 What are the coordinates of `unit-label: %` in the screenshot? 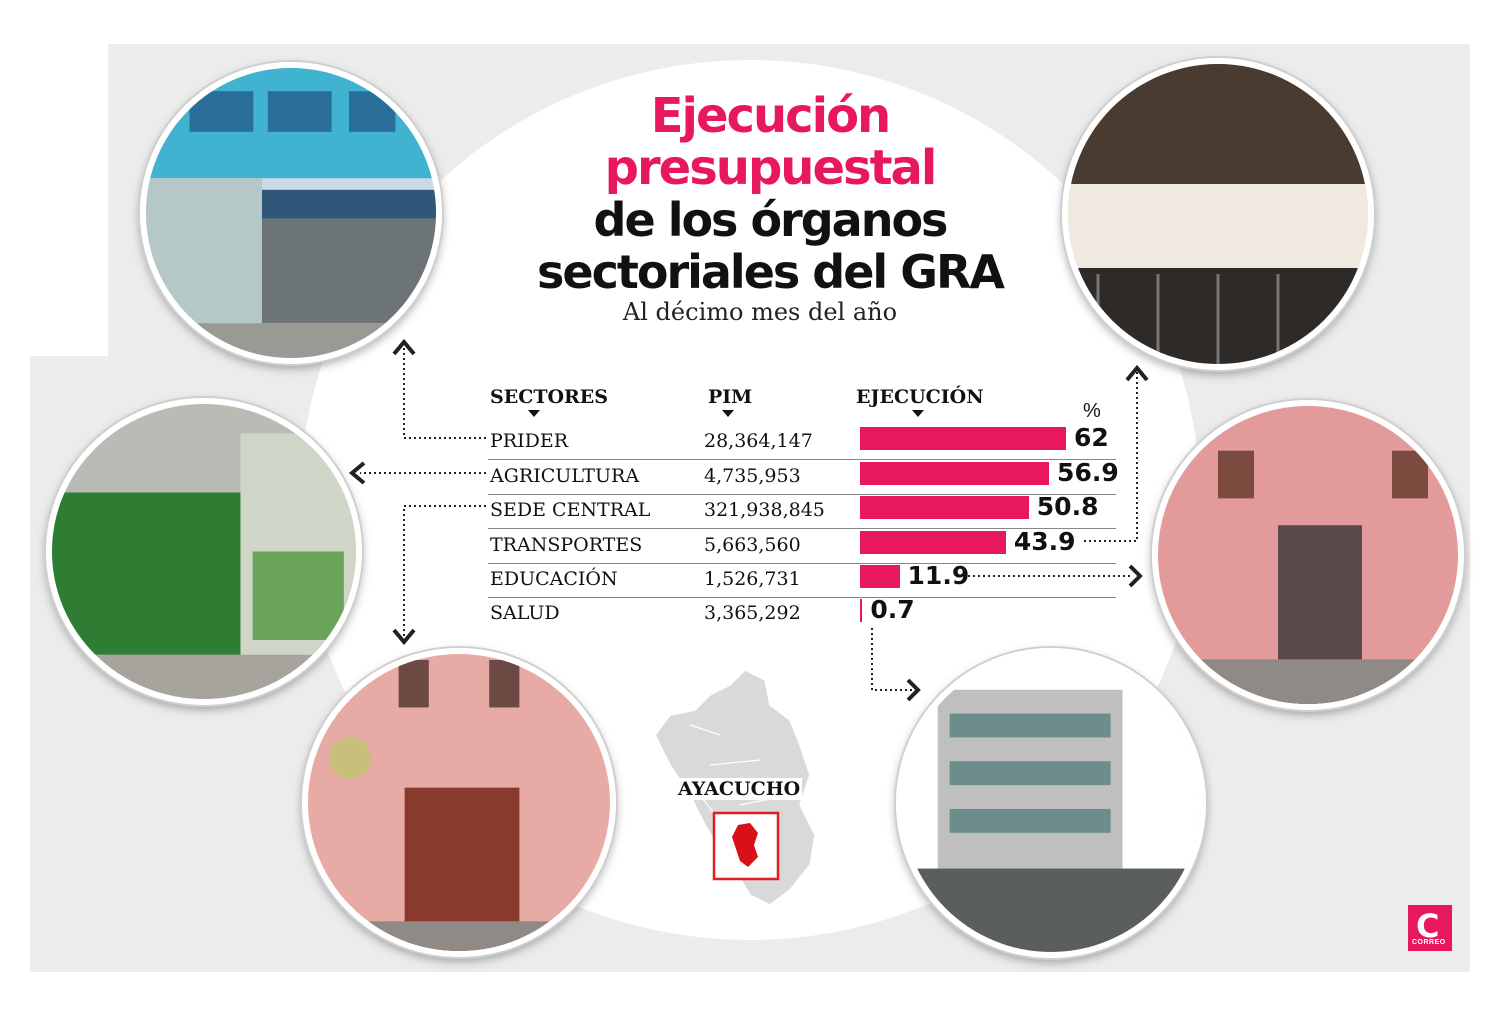 It's located at (1092, 411).